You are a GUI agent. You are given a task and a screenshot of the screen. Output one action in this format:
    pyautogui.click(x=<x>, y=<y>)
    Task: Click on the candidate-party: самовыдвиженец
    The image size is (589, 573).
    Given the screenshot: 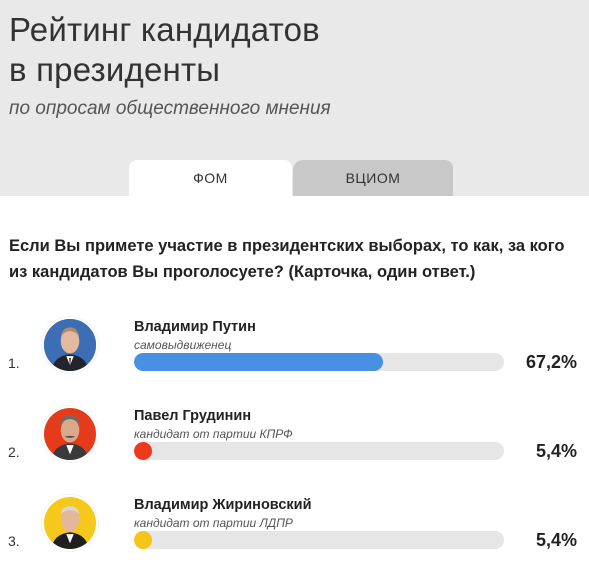 What is the action you would take?
    pyautogui.click(x=183, y=345)
    